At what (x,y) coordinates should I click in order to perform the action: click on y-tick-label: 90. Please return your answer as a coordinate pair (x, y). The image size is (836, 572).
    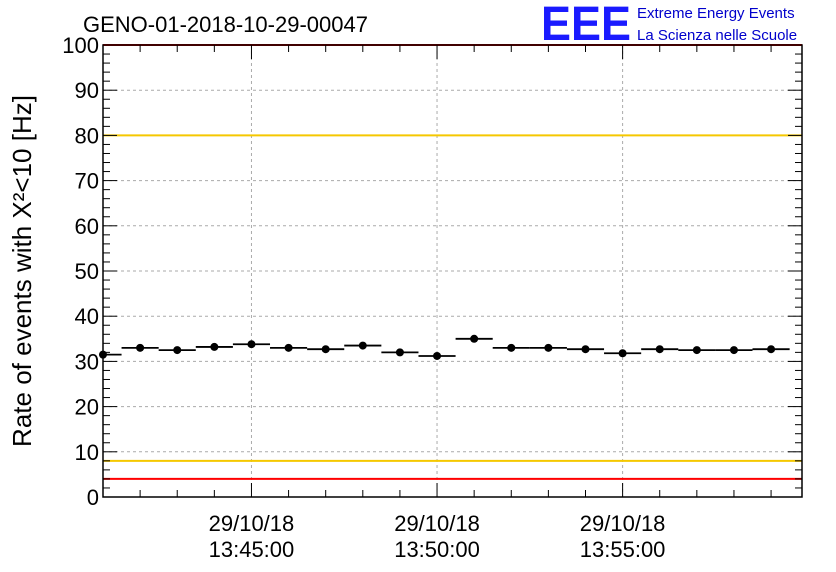
    Looking at the image, I should click on (87, 90).